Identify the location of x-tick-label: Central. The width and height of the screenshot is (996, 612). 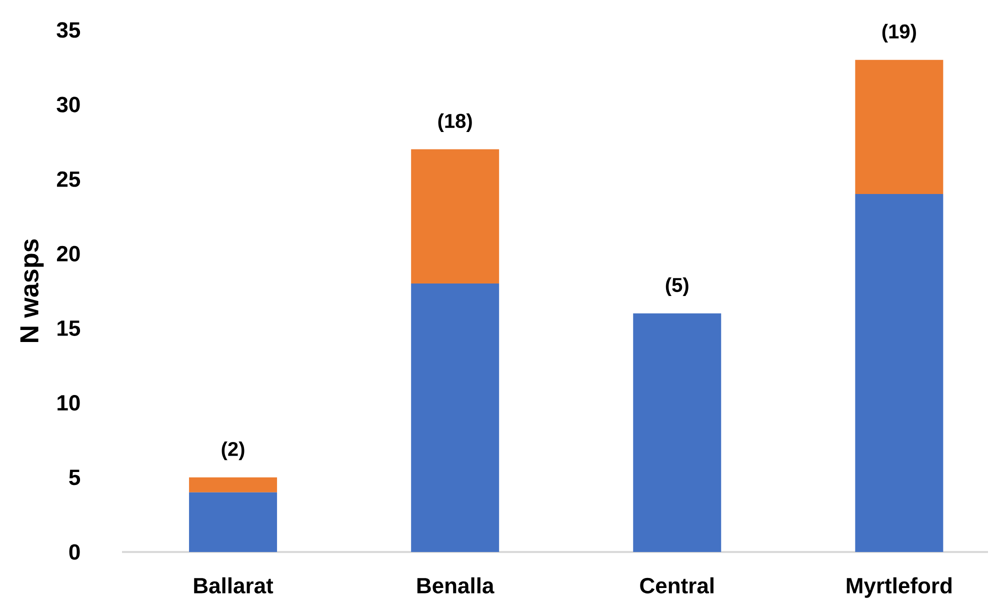
(677, 585).